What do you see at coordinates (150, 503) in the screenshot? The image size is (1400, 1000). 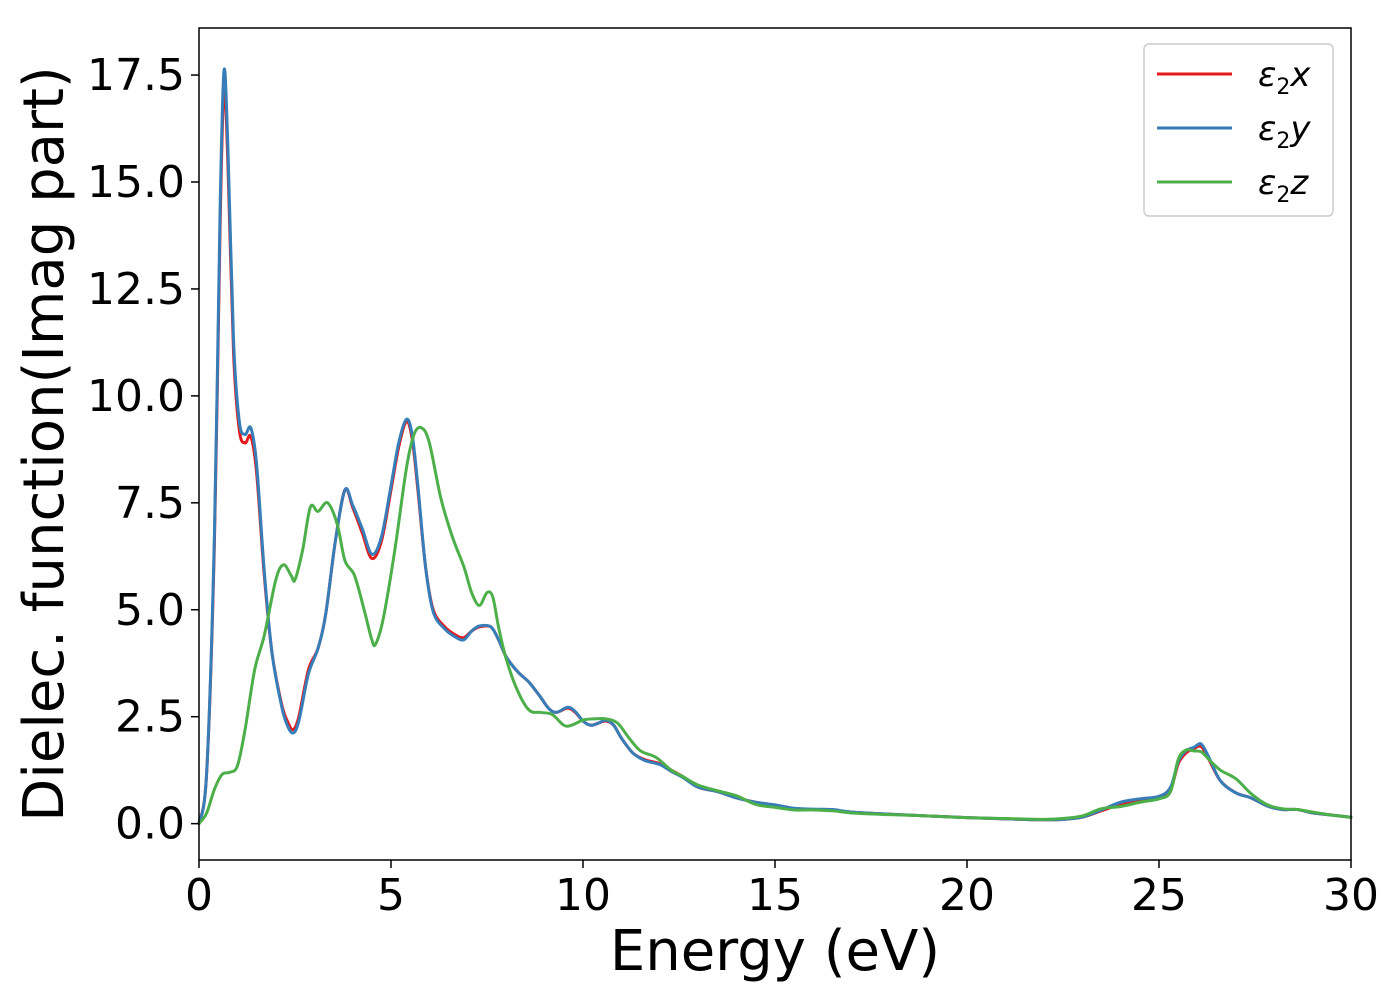 I see `y-tick-label: 7.5` at bounding box center [150, 503].